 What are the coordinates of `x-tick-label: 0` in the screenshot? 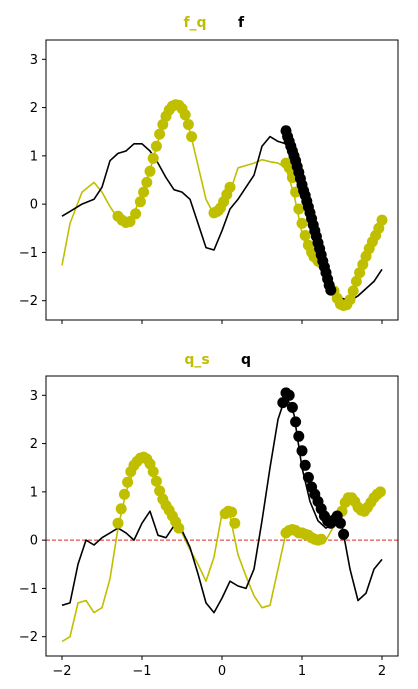 It's located at (222, 671).